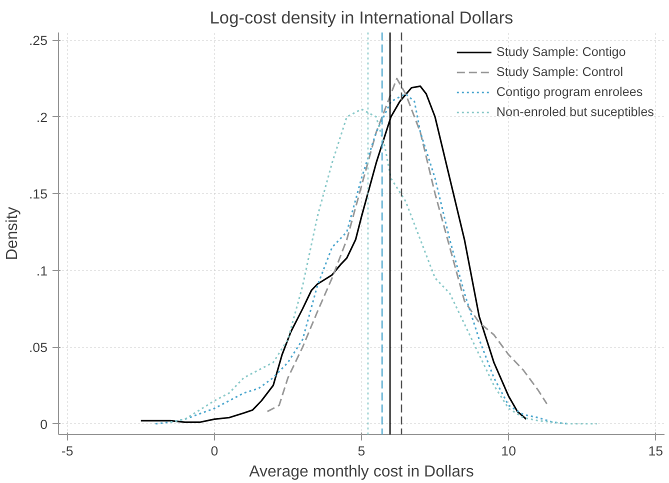 The height and width of the screenshot is (483, 669). What do you see at coordinates (362, 451) in the screenshot?
I see `x-tick-label: 5` at bounding box center [362, 451].